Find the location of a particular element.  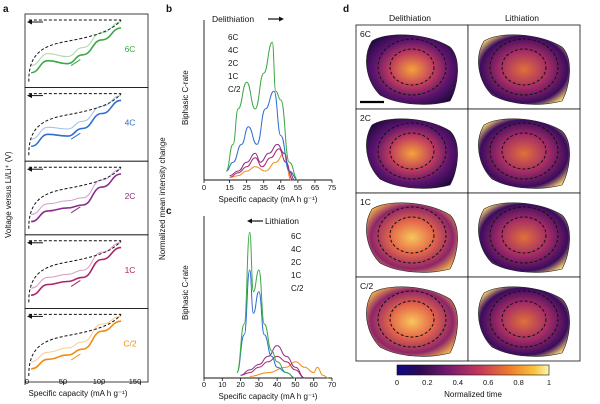

panel-b-xlabel: Specific capacity (mA h g⁻¹) is located at coordinates (268, 199).